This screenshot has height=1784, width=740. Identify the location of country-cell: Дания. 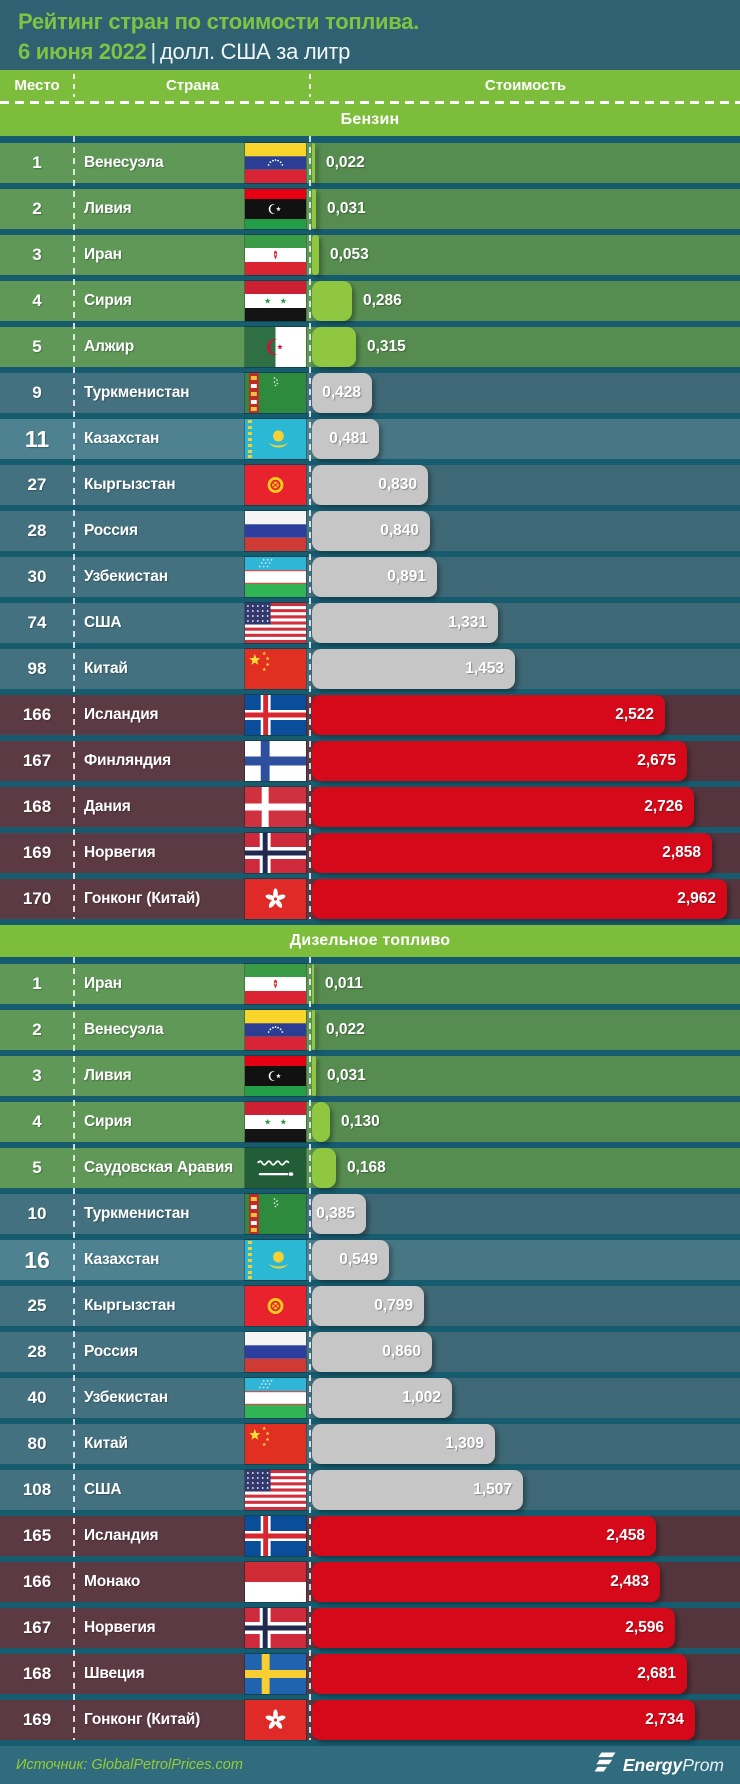
(107, 806).